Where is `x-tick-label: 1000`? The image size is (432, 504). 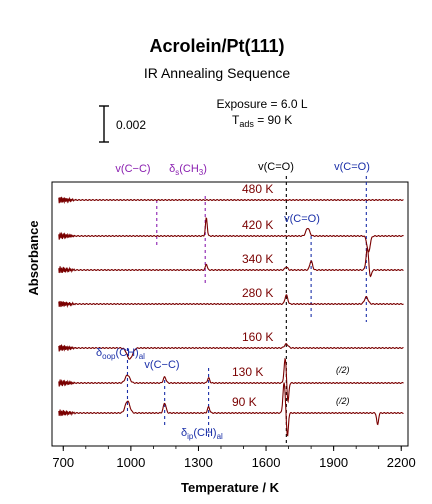
x-tick-label: 1000 is located at coordinates (130, 462).